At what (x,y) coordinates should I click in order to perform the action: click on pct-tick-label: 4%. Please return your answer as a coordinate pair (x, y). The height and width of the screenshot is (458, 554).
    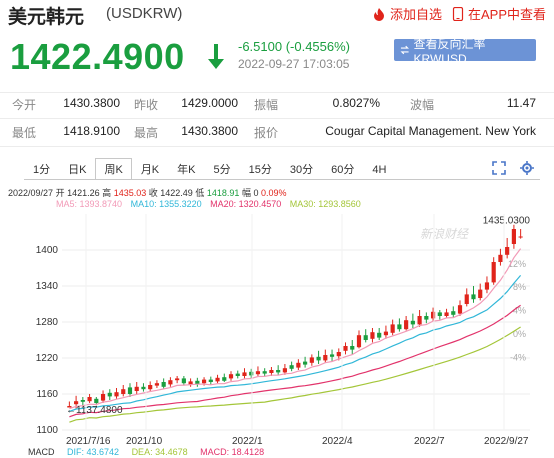
    Looking at the image, I should click on (519, 311).